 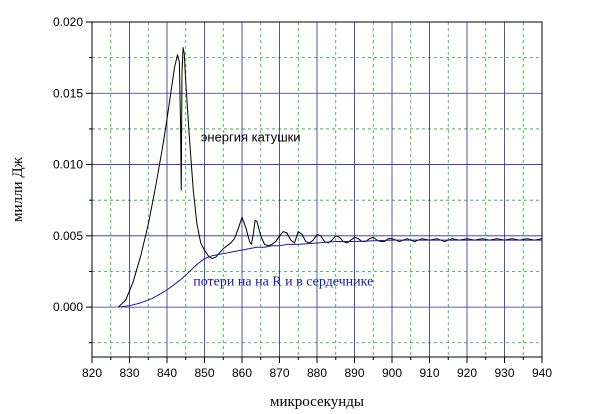 I want to click on x-tick-label: 910, so click(x=429, y=373).